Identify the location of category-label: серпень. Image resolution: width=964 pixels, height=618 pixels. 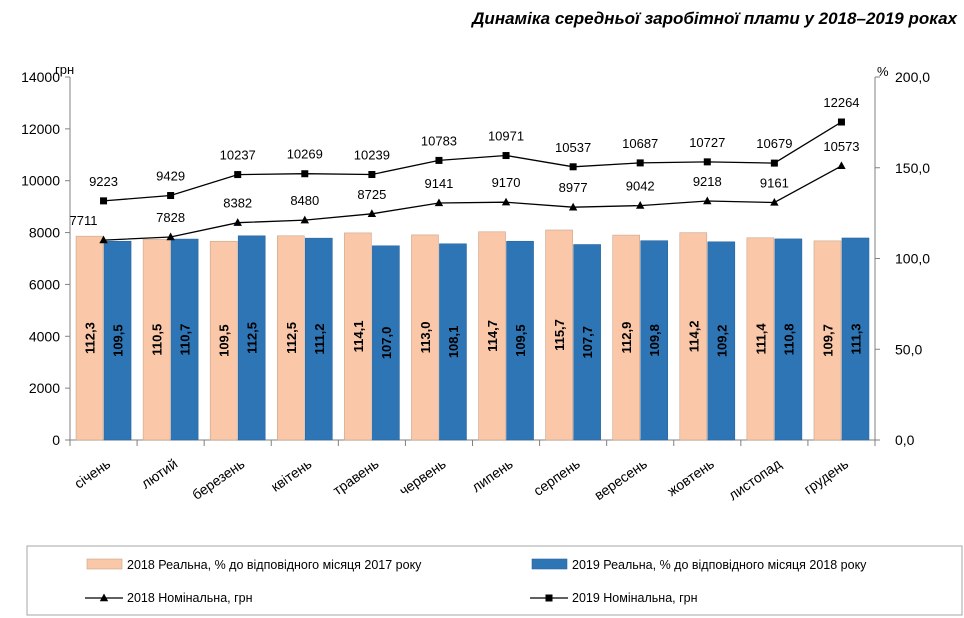
(556, 476).